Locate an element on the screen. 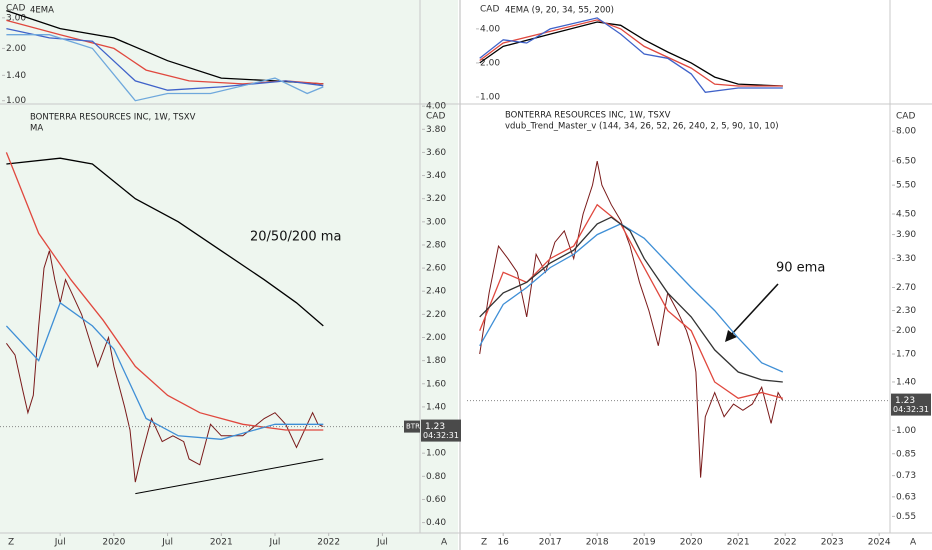 The height and width of the screenshot is (550, 932). arrow-head is located at coordinates (731, 336).